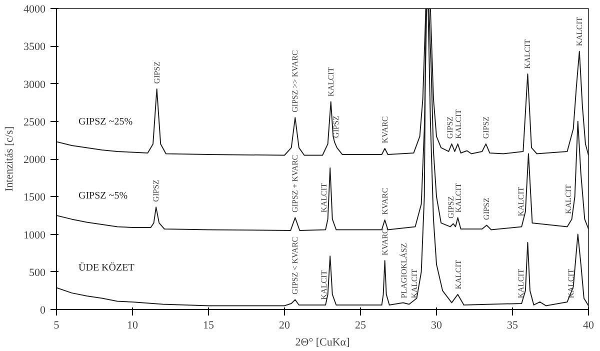 The image size is (600, 351). I want to click on x-tick-label: 25, so click(360, 326).